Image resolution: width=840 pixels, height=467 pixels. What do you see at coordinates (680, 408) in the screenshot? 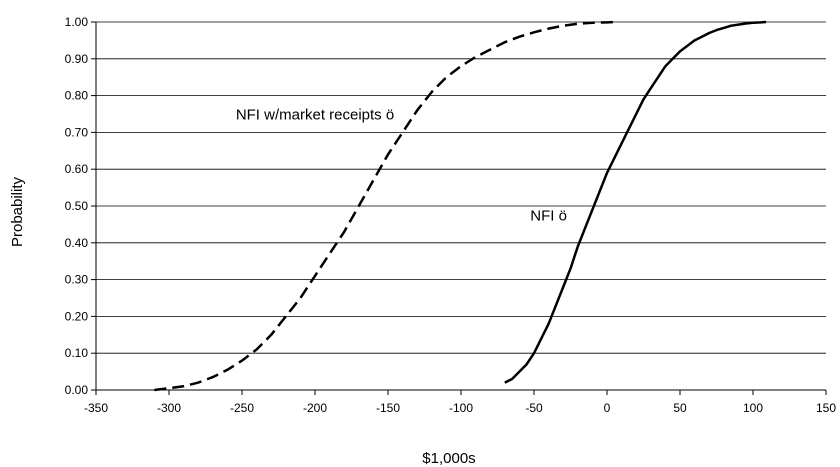
I see `x-tick-label-8: 50` at bounding box center [680, 408].